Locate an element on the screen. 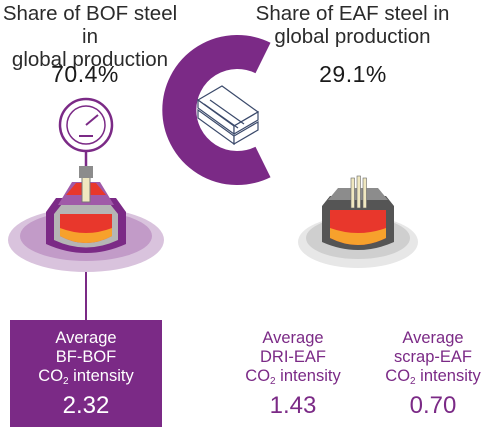 Image resolution: width=500 pixels, height=427 pixels. dri-eaf-label: Average DRI-EAF CO2 intensity is located at coordinates (293, 358).